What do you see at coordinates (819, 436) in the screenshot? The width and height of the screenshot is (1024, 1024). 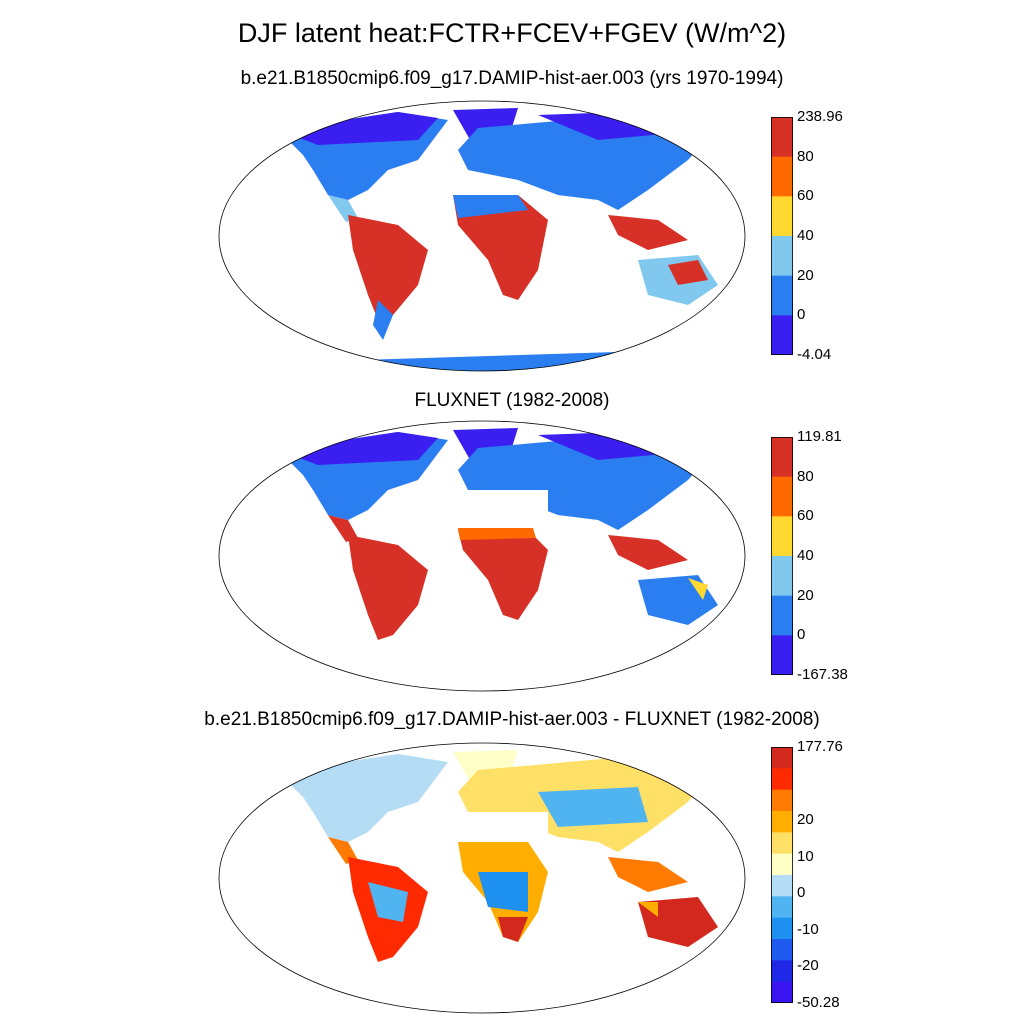 I see `colorbar-label: 119.81` at bounding box center [819, 436].